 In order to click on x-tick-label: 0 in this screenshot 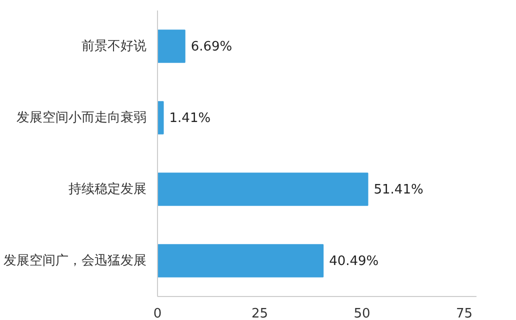, I will do `click(157, 313)`.